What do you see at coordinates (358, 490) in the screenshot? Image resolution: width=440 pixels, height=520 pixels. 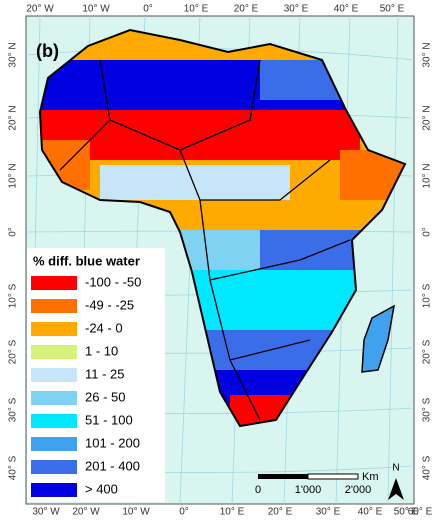 I see `scale-label: 2'000` at bounding box center [358, 490].